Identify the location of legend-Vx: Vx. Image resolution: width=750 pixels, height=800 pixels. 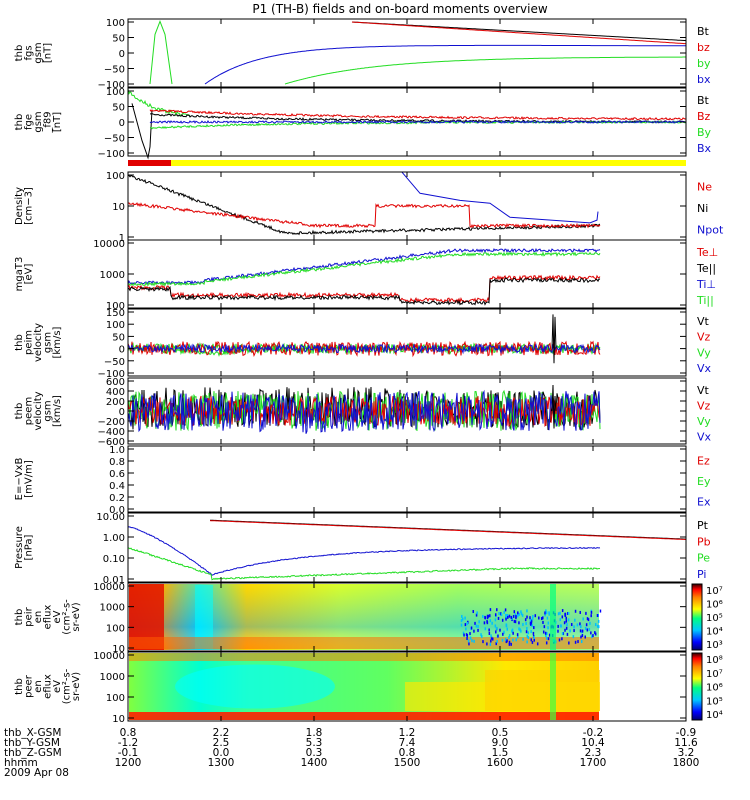
(704, 368).